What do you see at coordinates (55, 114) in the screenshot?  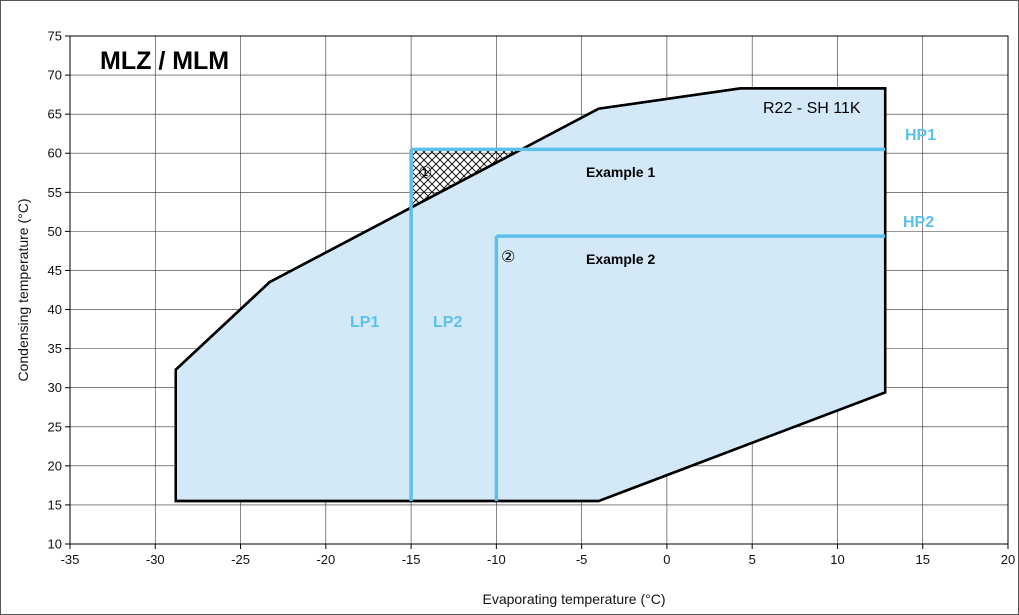 I see `y-tick-label: 65` at bounding box center [55, 114].